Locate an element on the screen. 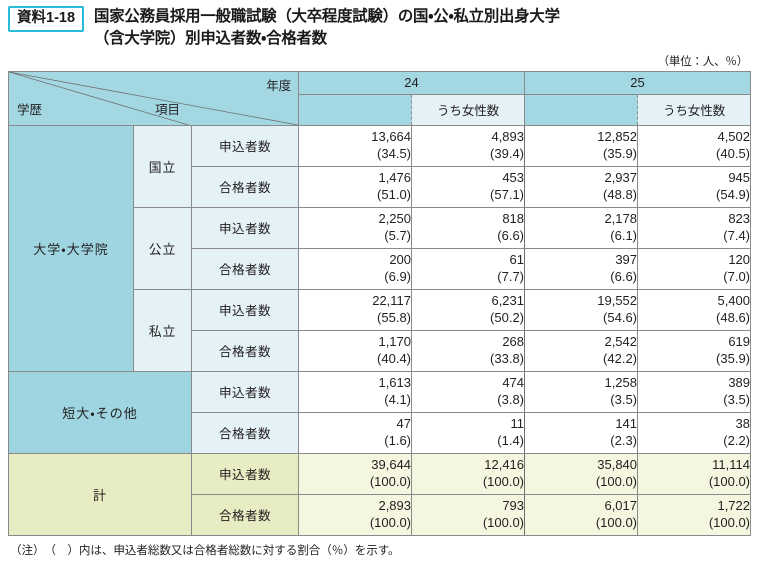  data-cell-percent: (6.1) is located at coordinates (624, 235).